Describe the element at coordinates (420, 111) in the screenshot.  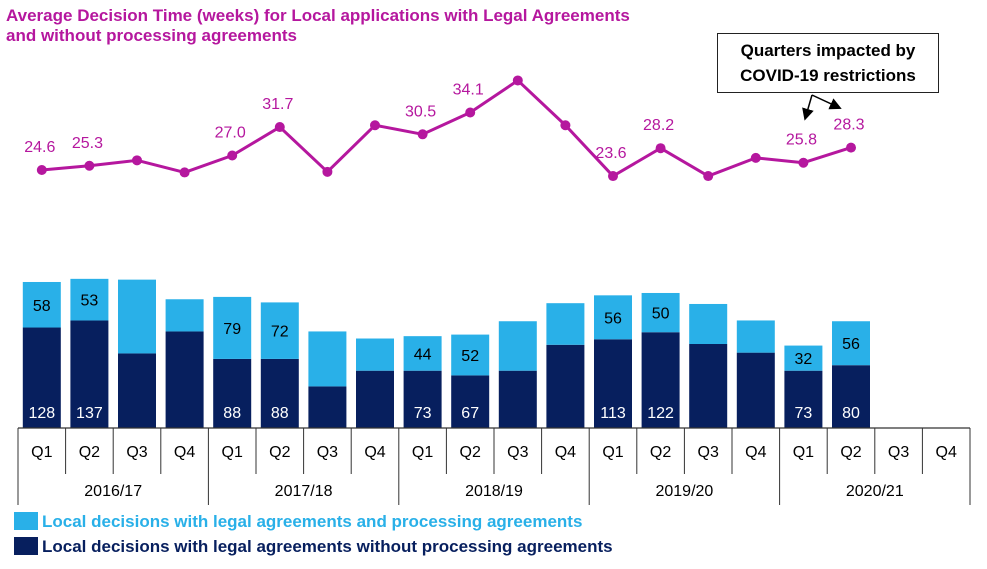
I see `line-point-label: 30.5` at that location.